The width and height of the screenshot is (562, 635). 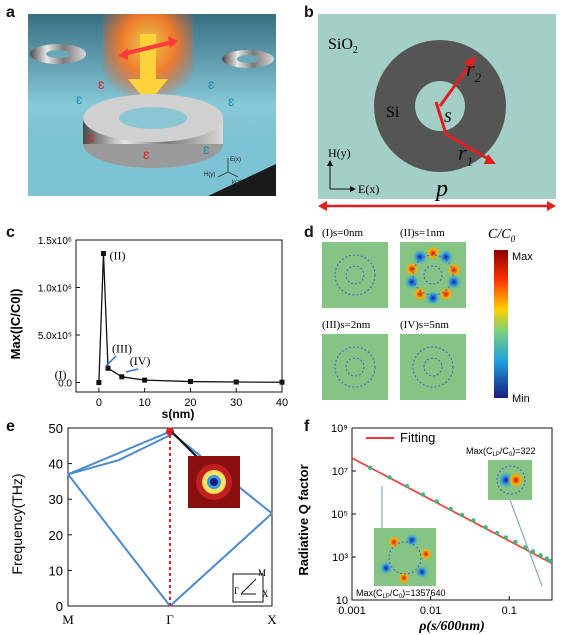 I want to click on svg-text: SiO2, so click(x=343, y=46).